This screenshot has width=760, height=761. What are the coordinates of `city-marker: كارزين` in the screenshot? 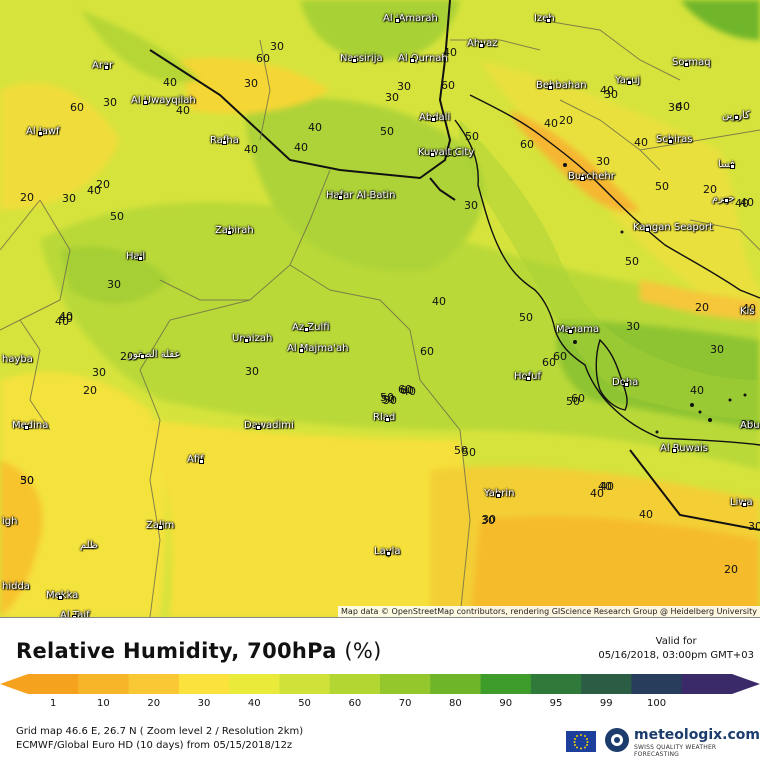 It's located at (736, 112).